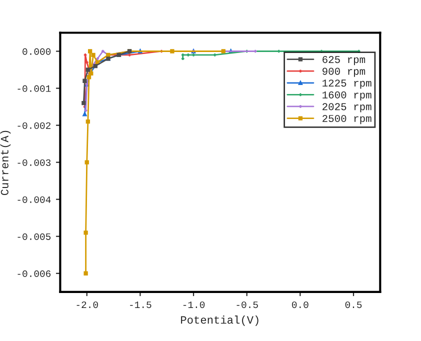  Describe the element at coordinates (347, 84) in the screenshot. I see `legend-label: 1225 rpm` at that location.